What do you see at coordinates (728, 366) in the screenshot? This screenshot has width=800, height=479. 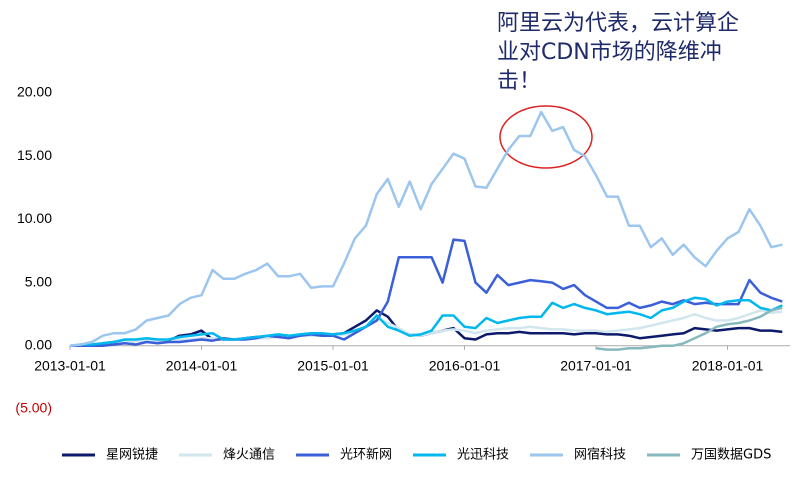 I see `x-tick-label: 2018-01-01` at bounding box center [728, 366].